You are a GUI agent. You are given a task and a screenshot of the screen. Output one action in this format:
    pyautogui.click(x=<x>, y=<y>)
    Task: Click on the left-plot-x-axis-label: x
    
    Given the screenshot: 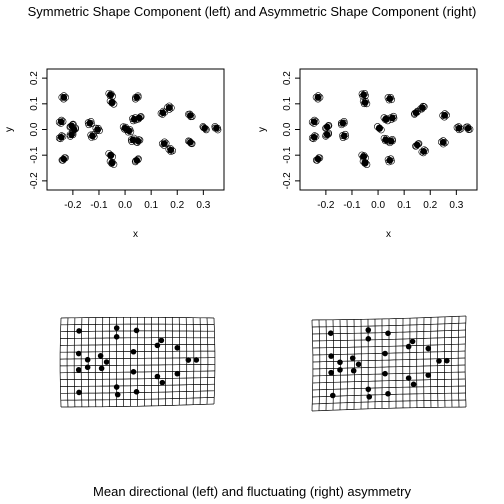 What is the action you would take?
    pyautogui.click(x=135, y=234)
    